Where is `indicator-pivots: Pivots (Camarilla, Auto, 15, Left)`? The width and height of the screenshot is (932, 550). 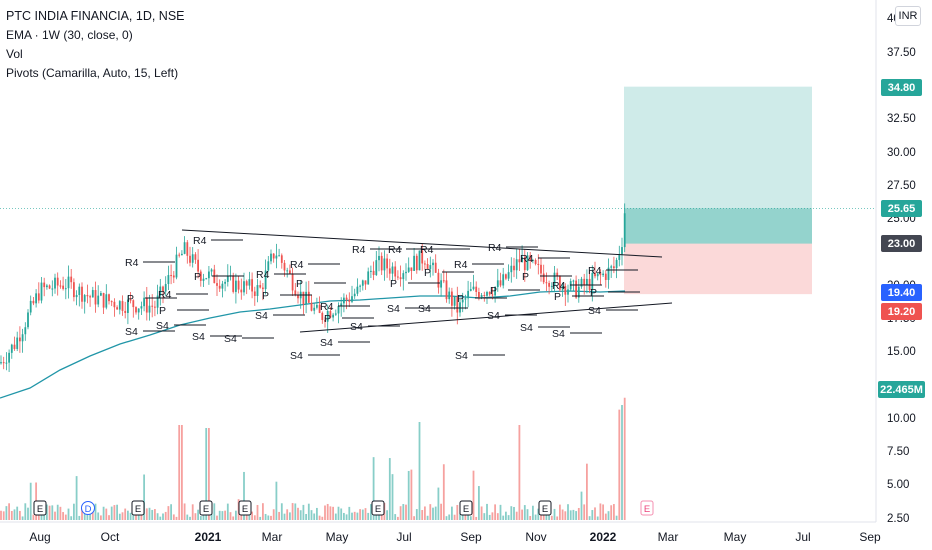 indicator-pivots: Pivots (Camarilla, Auto, 15, Left) is located at coordinates (92, 73).